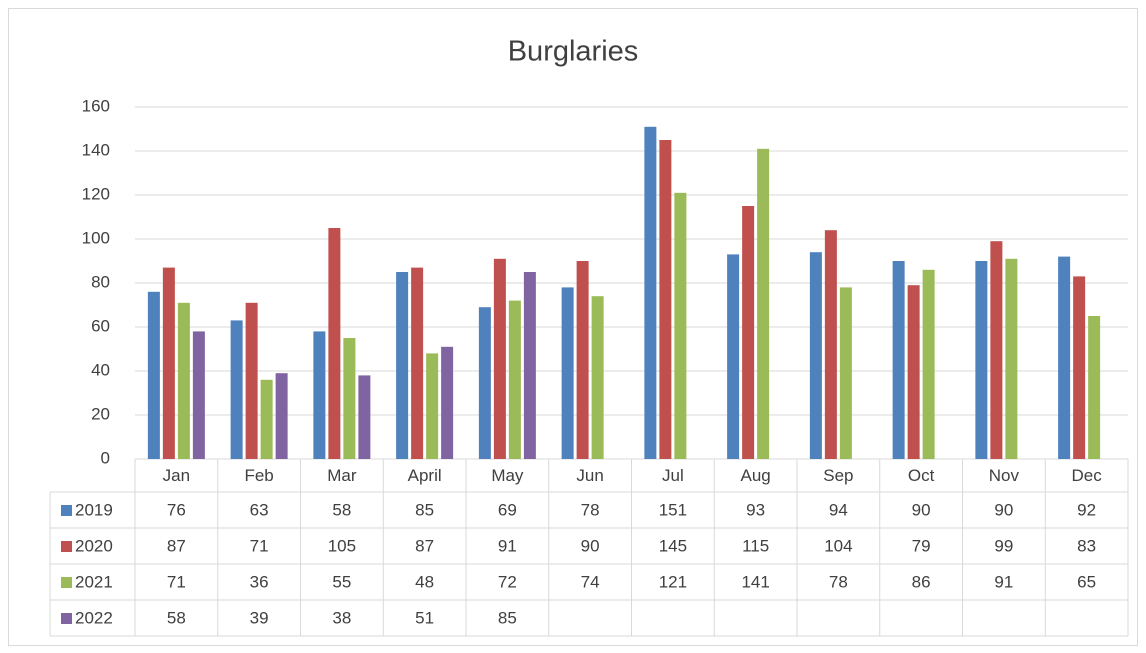  What do you see at coordinates (673, 509) in the screenshot?
I see `table-value: 151` at bounding box center [673, 509].